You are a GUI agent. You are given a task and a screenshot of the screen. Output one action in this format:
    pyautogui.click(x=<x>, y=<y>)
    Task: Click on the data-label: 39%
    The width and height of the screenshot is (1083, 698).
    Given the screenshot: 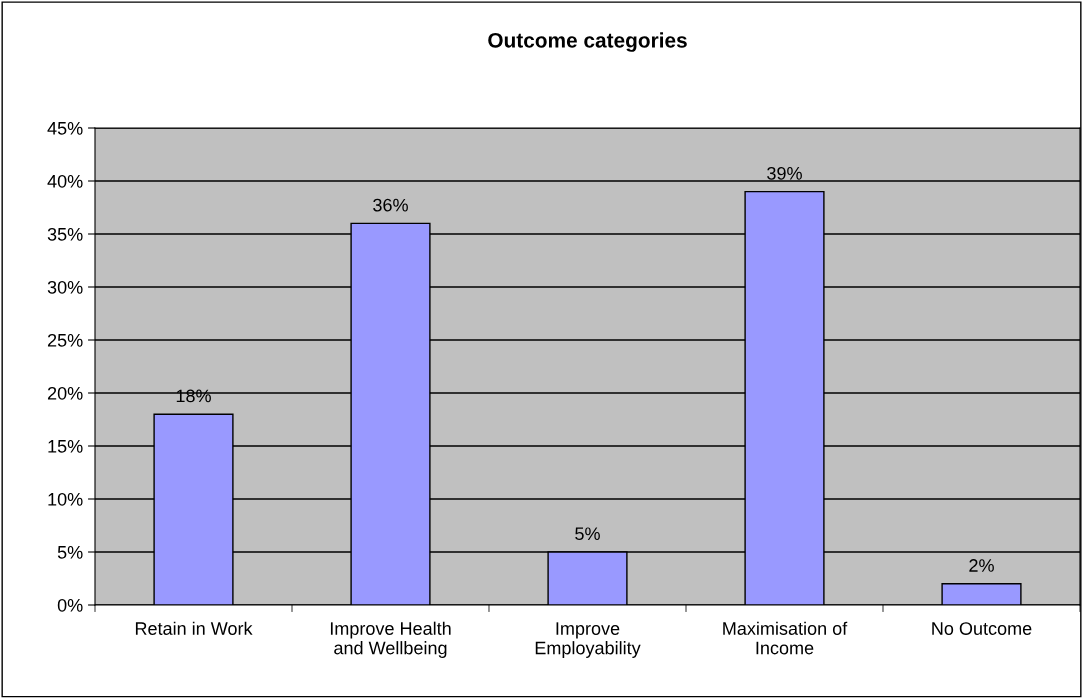 What is the action you would take?
    pyautogui.click(x=784, y=173)
    